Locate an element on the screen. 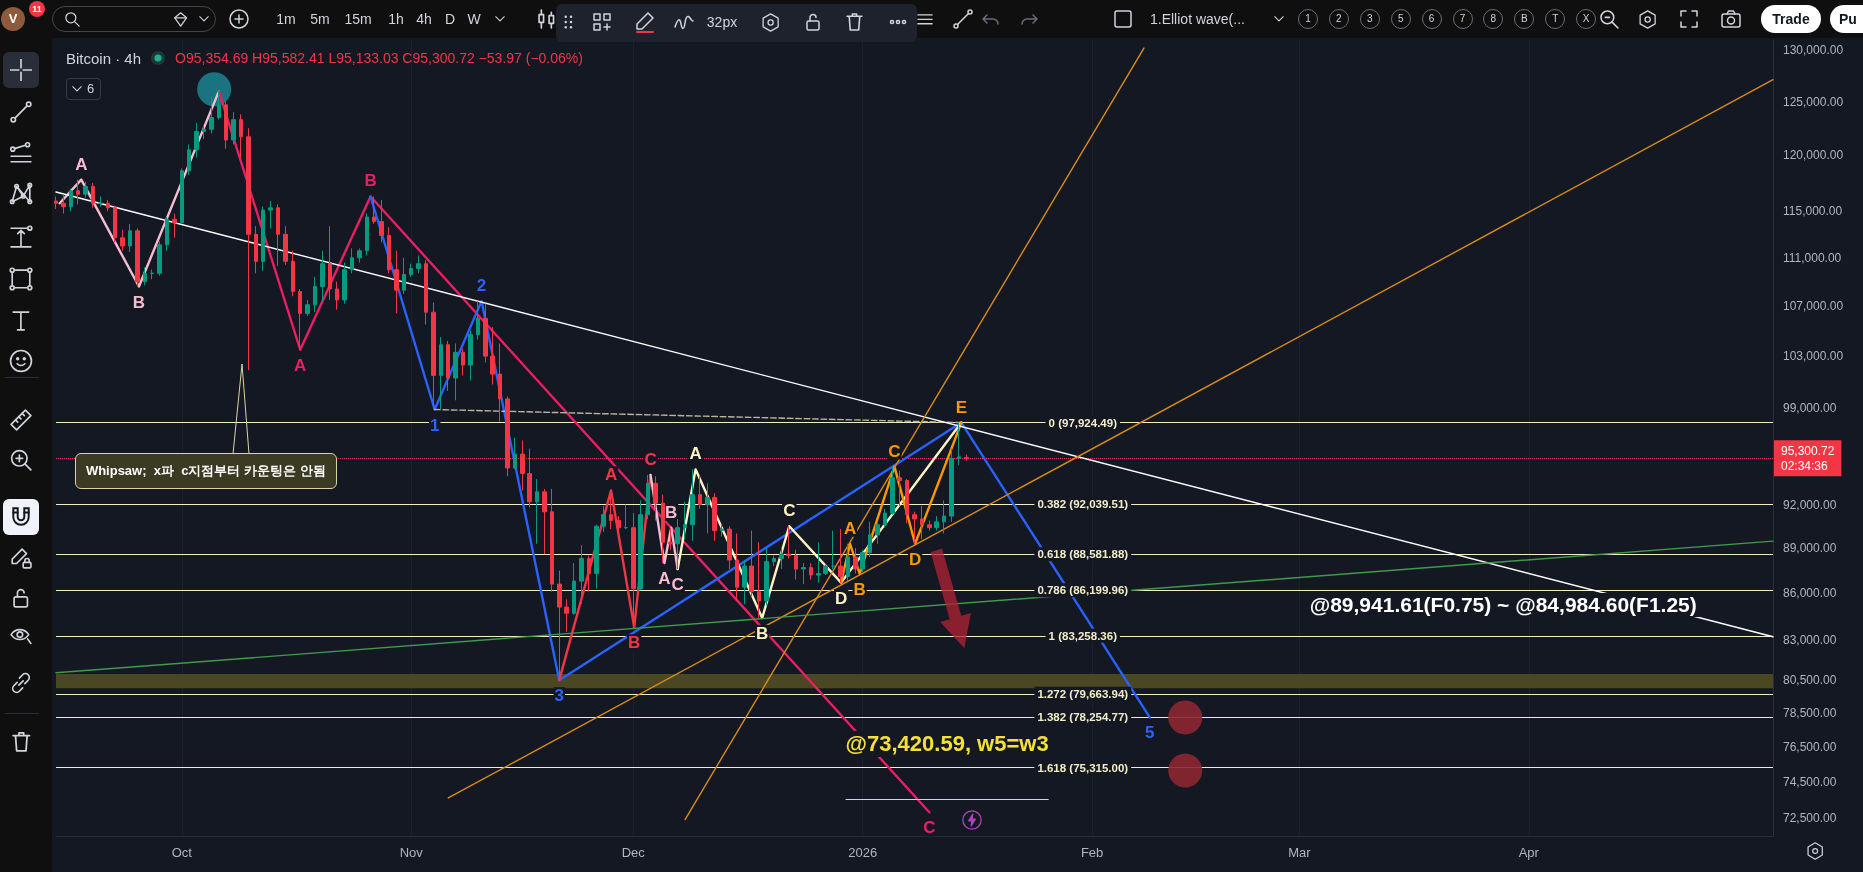 Image resolution: width=1863 pixels, height=872 pixels. ref-line-label: 0.786 (86,199.96) is located at coordinates (1083, 590).